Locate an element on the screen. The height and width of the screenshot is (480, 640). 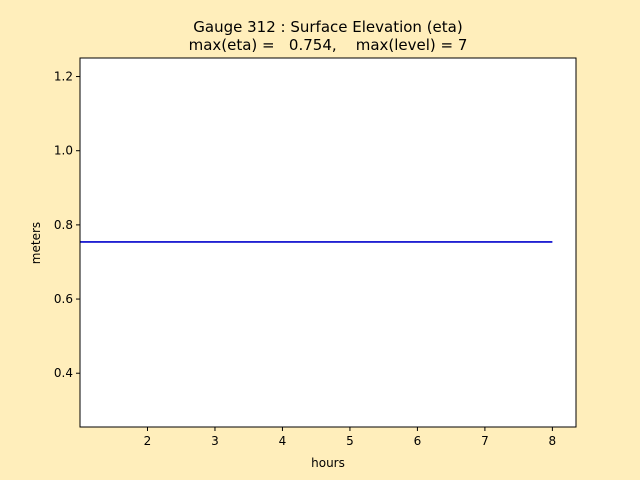
y-axis-ticks: 0.4 0.6 0.8 1.0 1.2 is located at coordinates (67, 225).